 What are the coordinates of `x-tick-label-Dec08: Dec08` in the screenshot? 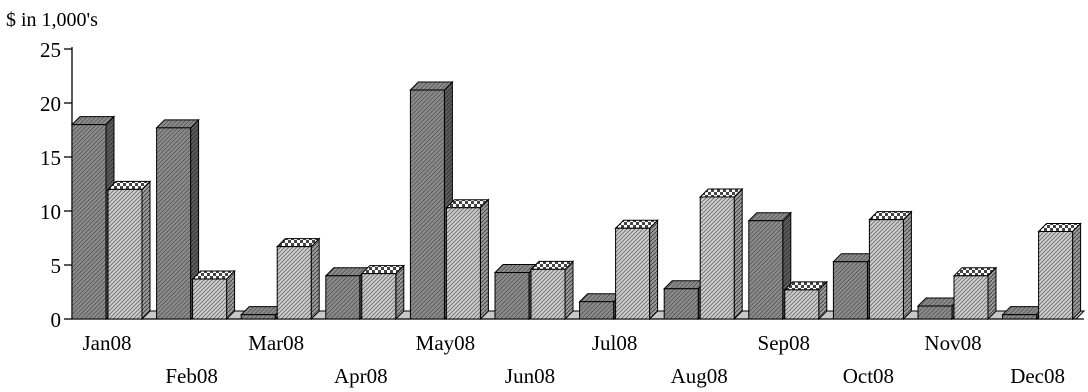 It's located at (1037, 376).